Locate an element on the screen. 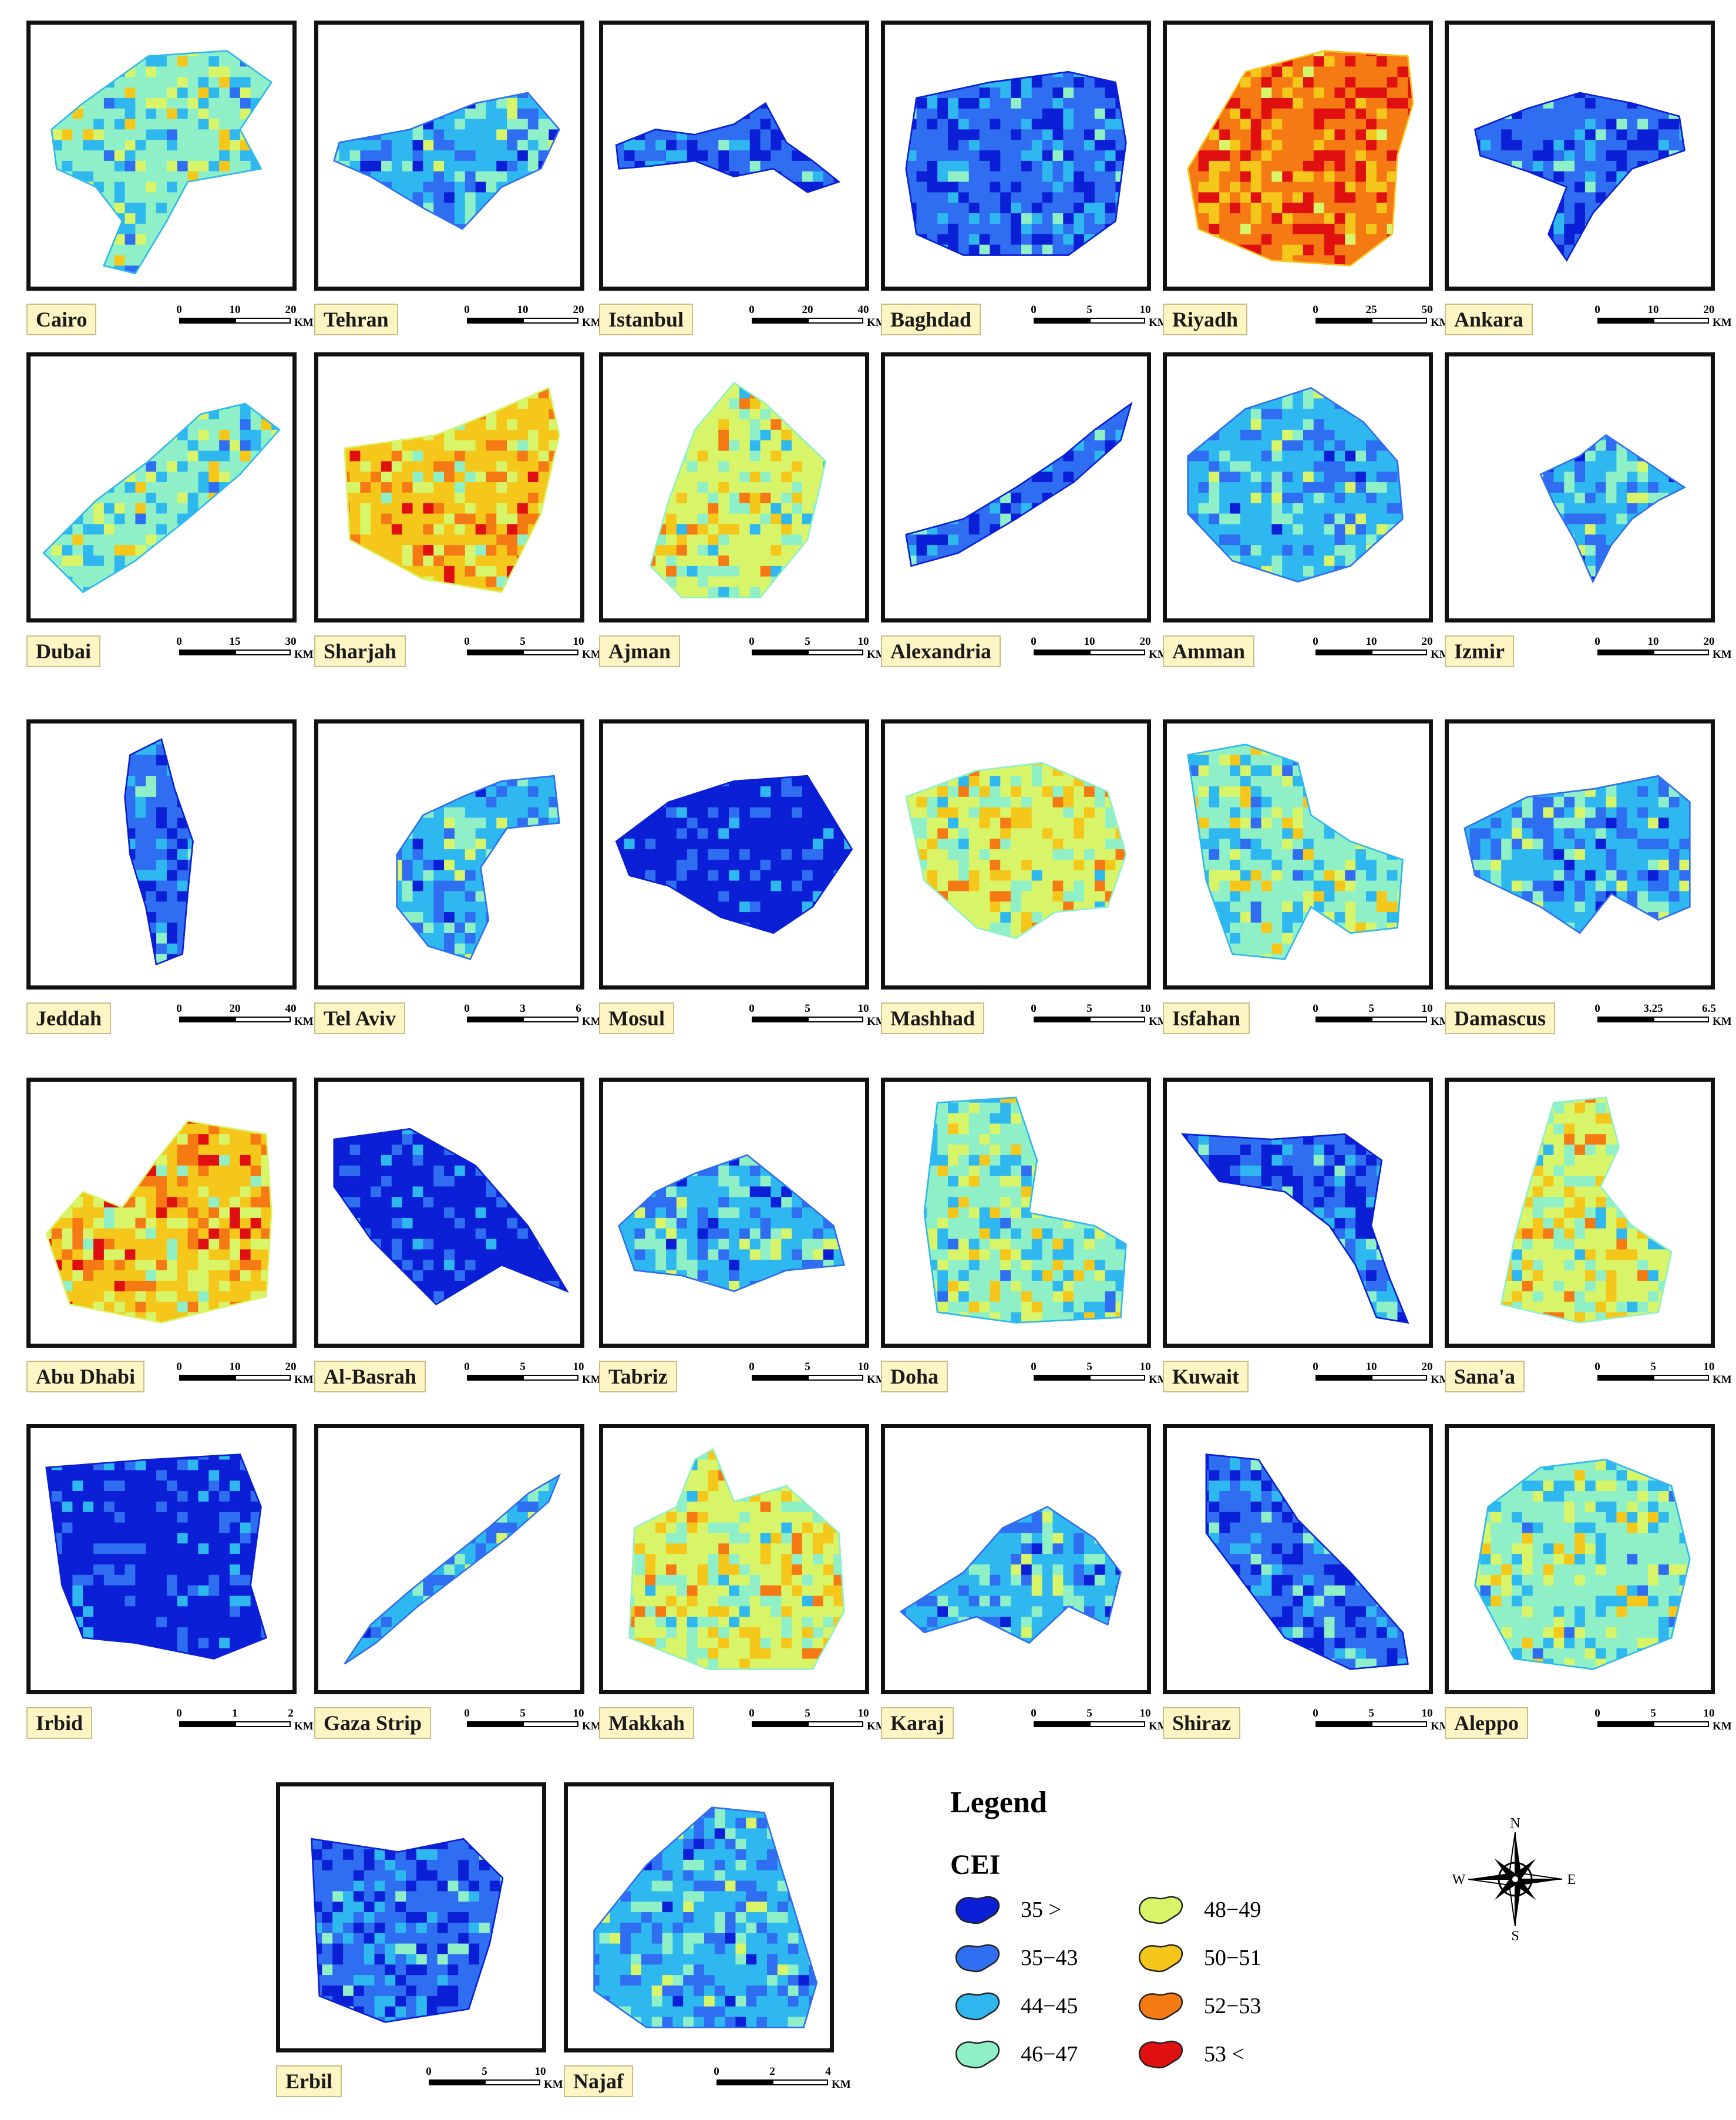 Image resolution: width=1736 pixels, height=2120 pixels. city-label: Cairo is located at coordinates (61, 320).